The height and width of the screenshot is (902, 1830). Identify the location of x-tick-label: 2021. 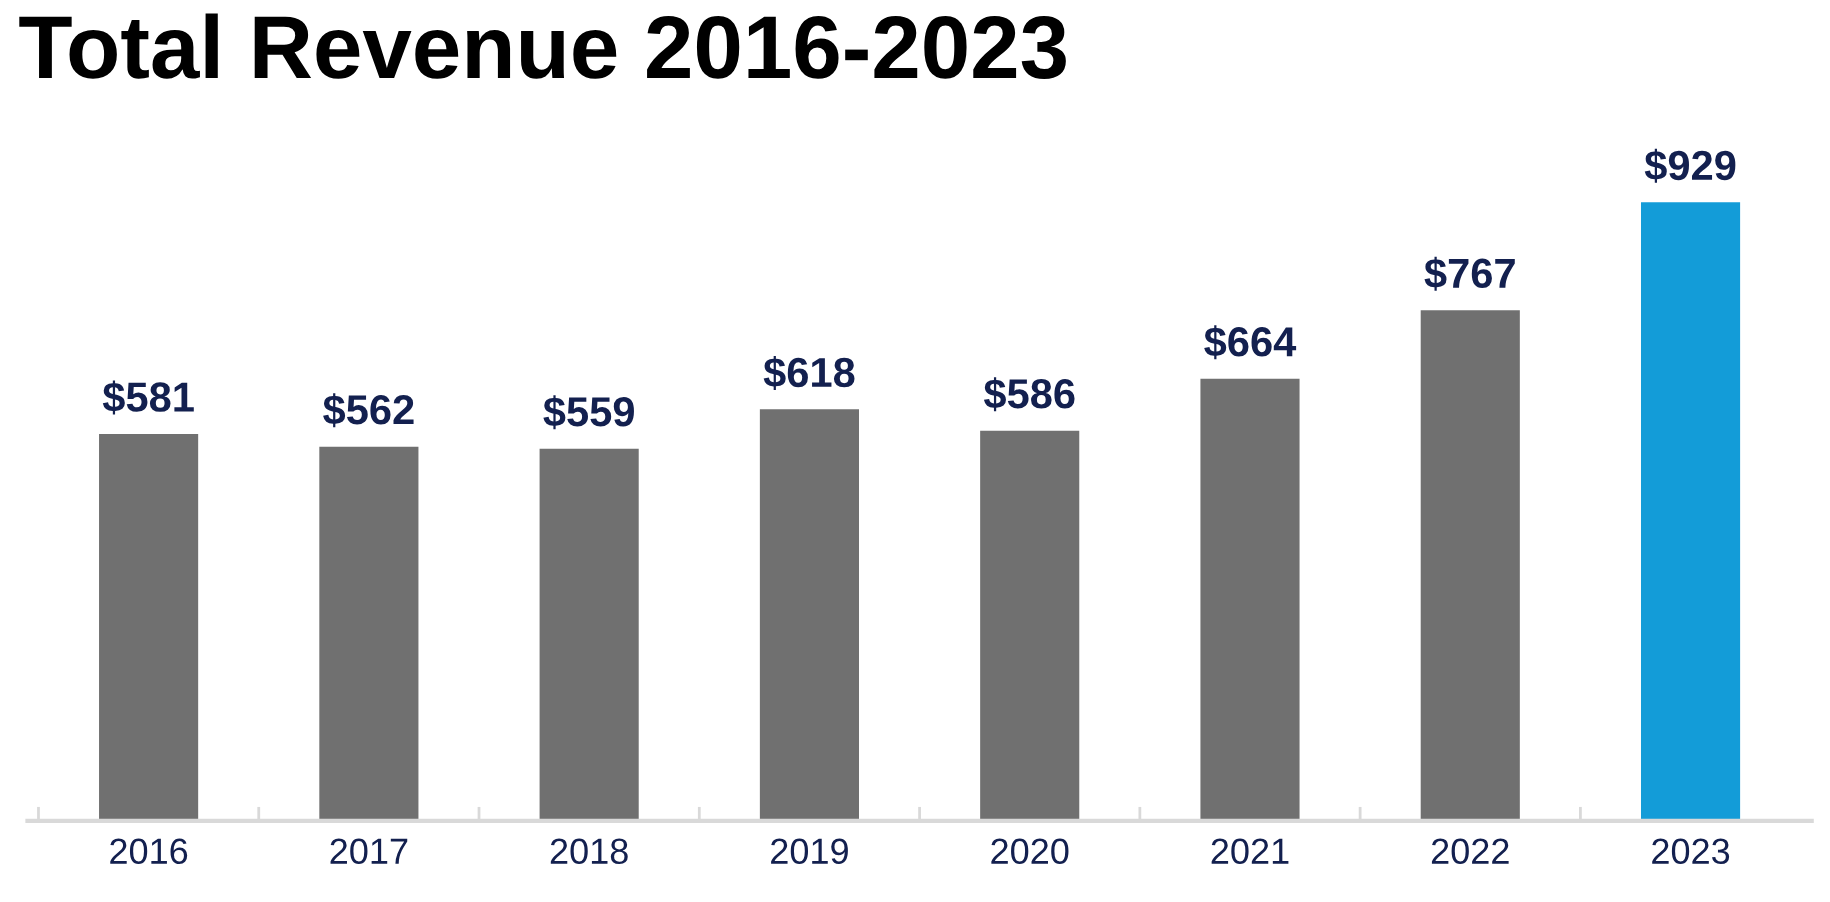
(1250, 851).